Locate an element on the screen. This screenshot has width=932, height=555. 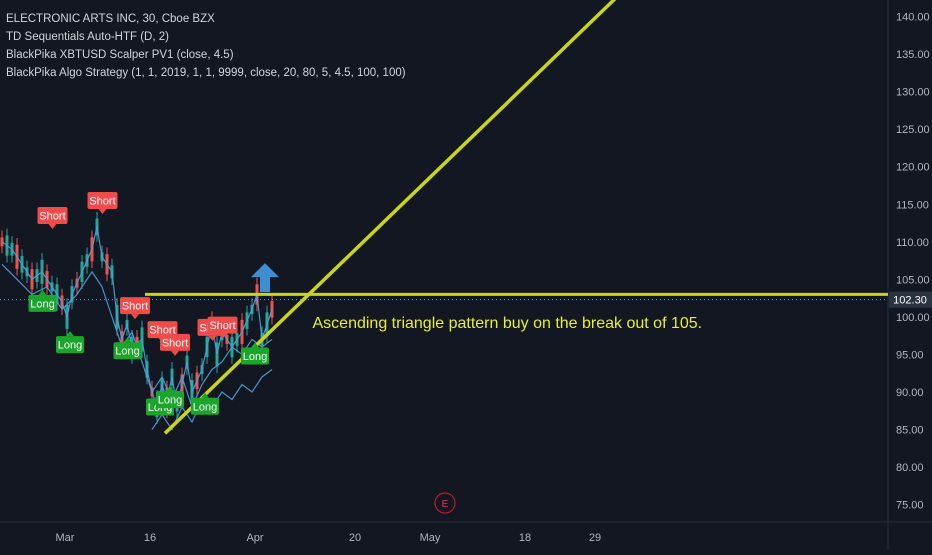
y-tick-label: 90.00 is located at coordinates (910, 393).